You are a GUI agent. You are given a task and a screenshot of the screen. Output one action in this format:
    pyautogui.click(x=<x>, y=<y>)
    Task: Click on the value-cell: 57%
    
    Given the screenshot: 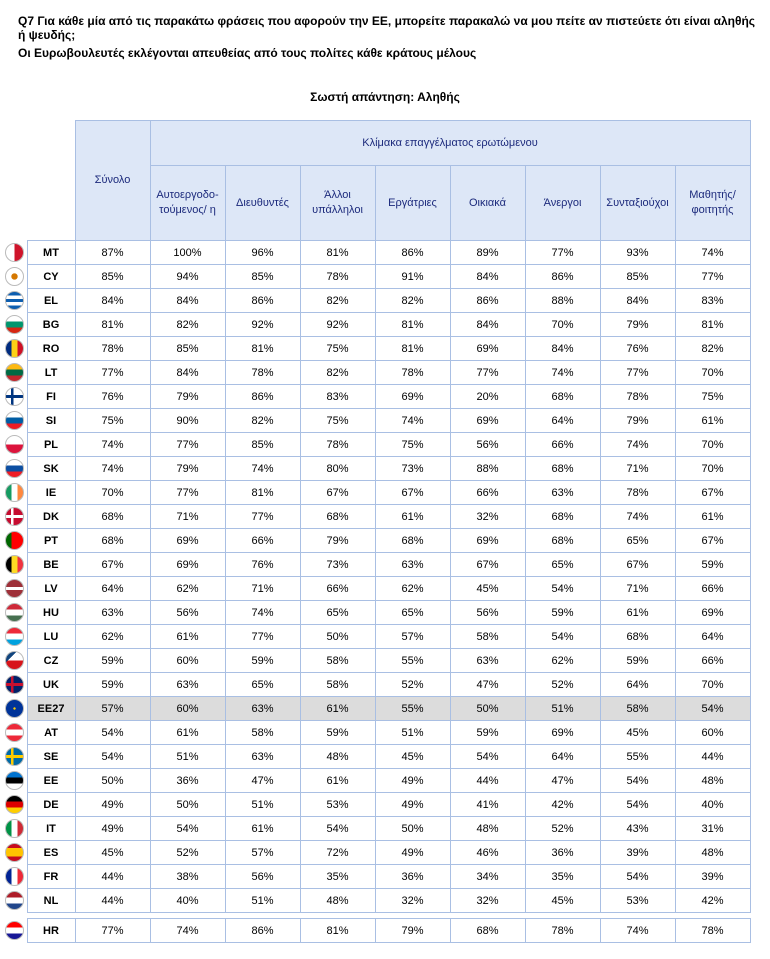 What is the action you would take?
    pyautogui.click(x=112, y=708)
    